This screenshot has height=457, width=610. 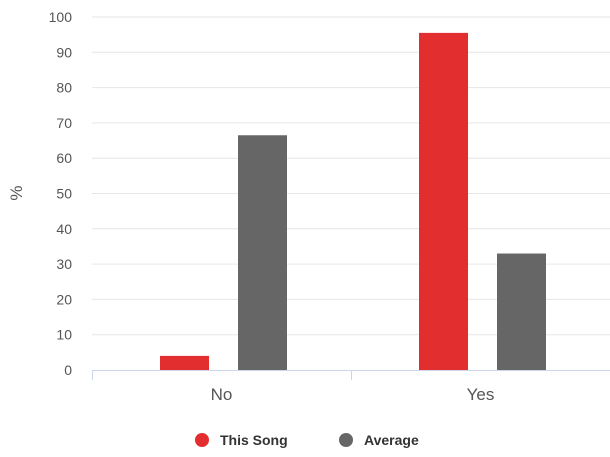 What do you see at coordinates (68, 370) in the screenshot?
I see `y-tick-label: 0` at bounding box center [68, 370].